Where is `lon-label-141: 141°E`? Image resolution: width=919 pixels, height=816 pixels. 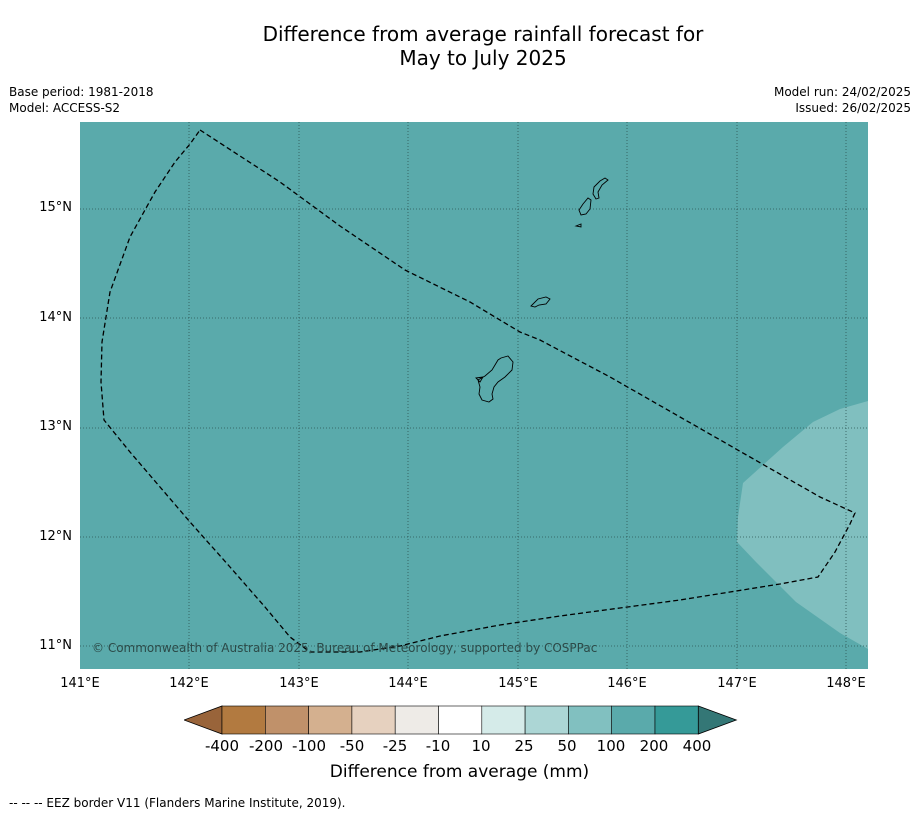 lon-label-141: 141°E is located at coordinates (80, 683).